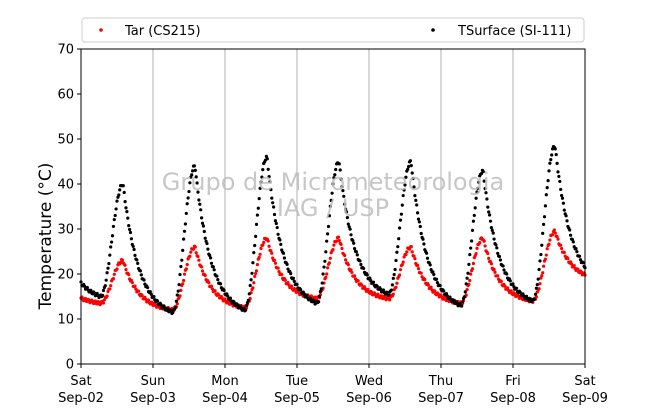 The height and width of the screenshot is (409, 650). Describe the element at coordinates (513, 381) in the screenshot. I see `x-tick-day-6: Fri` at that location.